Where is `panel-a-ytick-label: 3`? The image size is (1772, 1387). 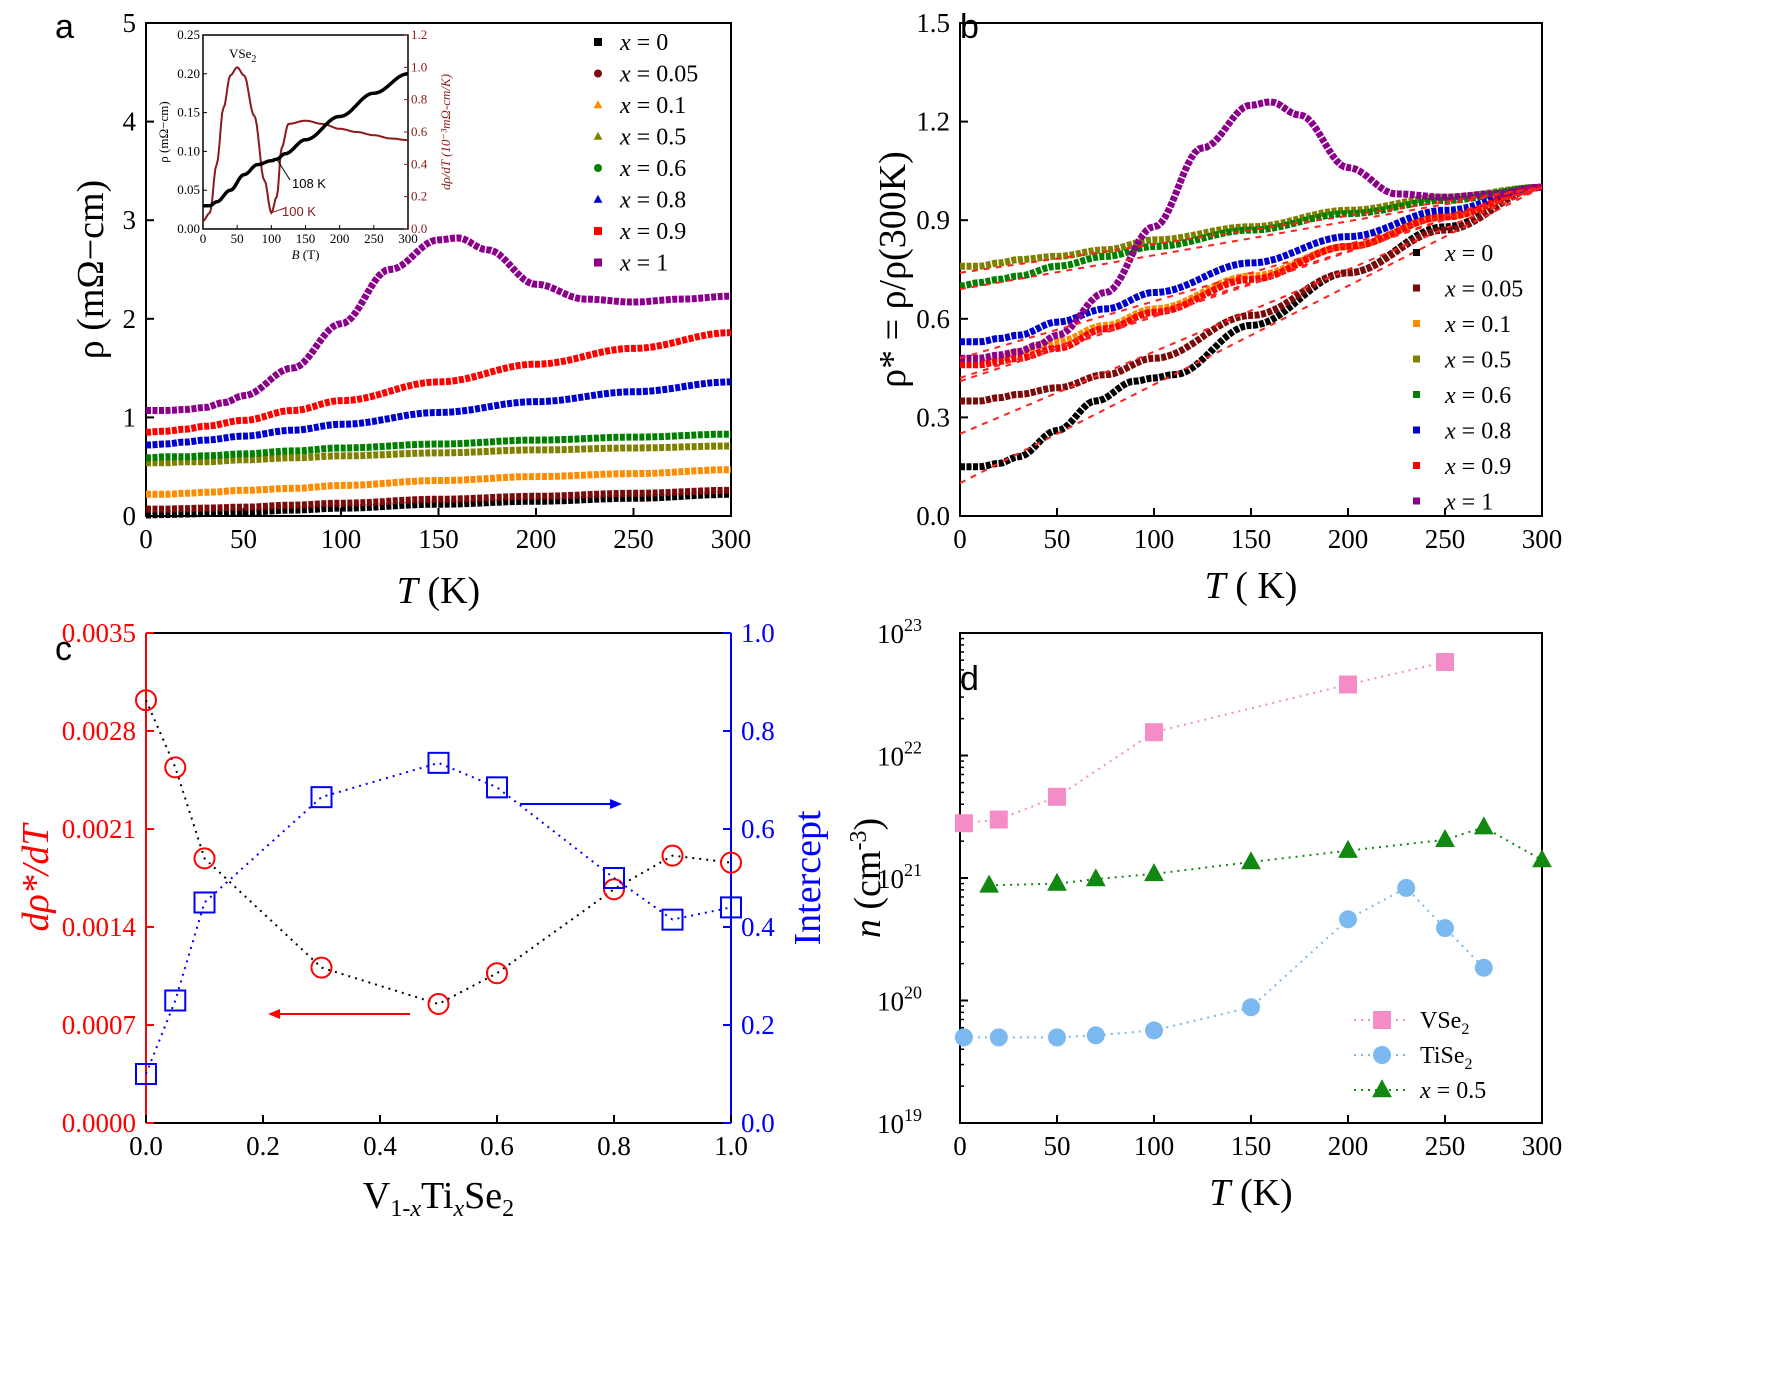 panel-a-ytick-label: 3 is located at coordinates (130, 220).